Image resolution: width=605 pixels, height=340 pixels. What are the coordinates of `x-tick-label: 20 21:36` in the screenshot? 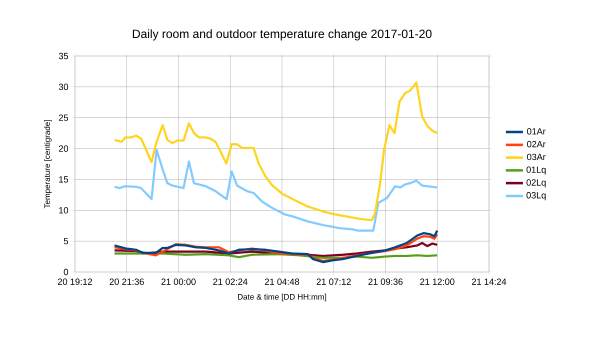 It's located at (127, 281).